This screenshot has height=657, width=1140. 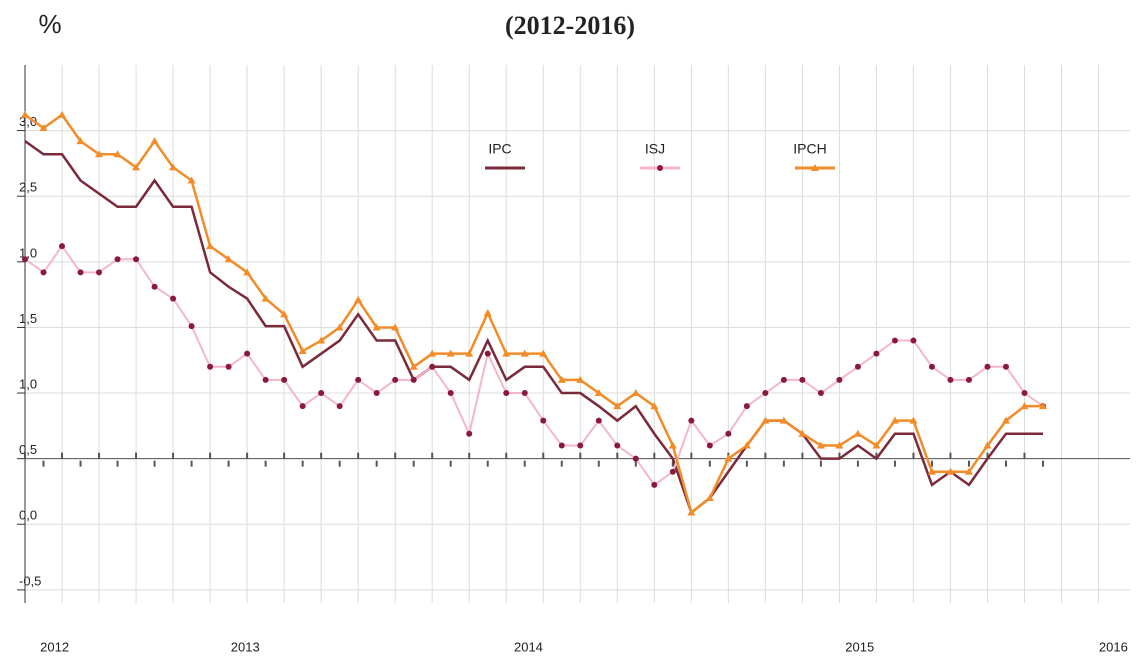 I want to click on x-tick-label: 2012, so click(x=54, y=646).